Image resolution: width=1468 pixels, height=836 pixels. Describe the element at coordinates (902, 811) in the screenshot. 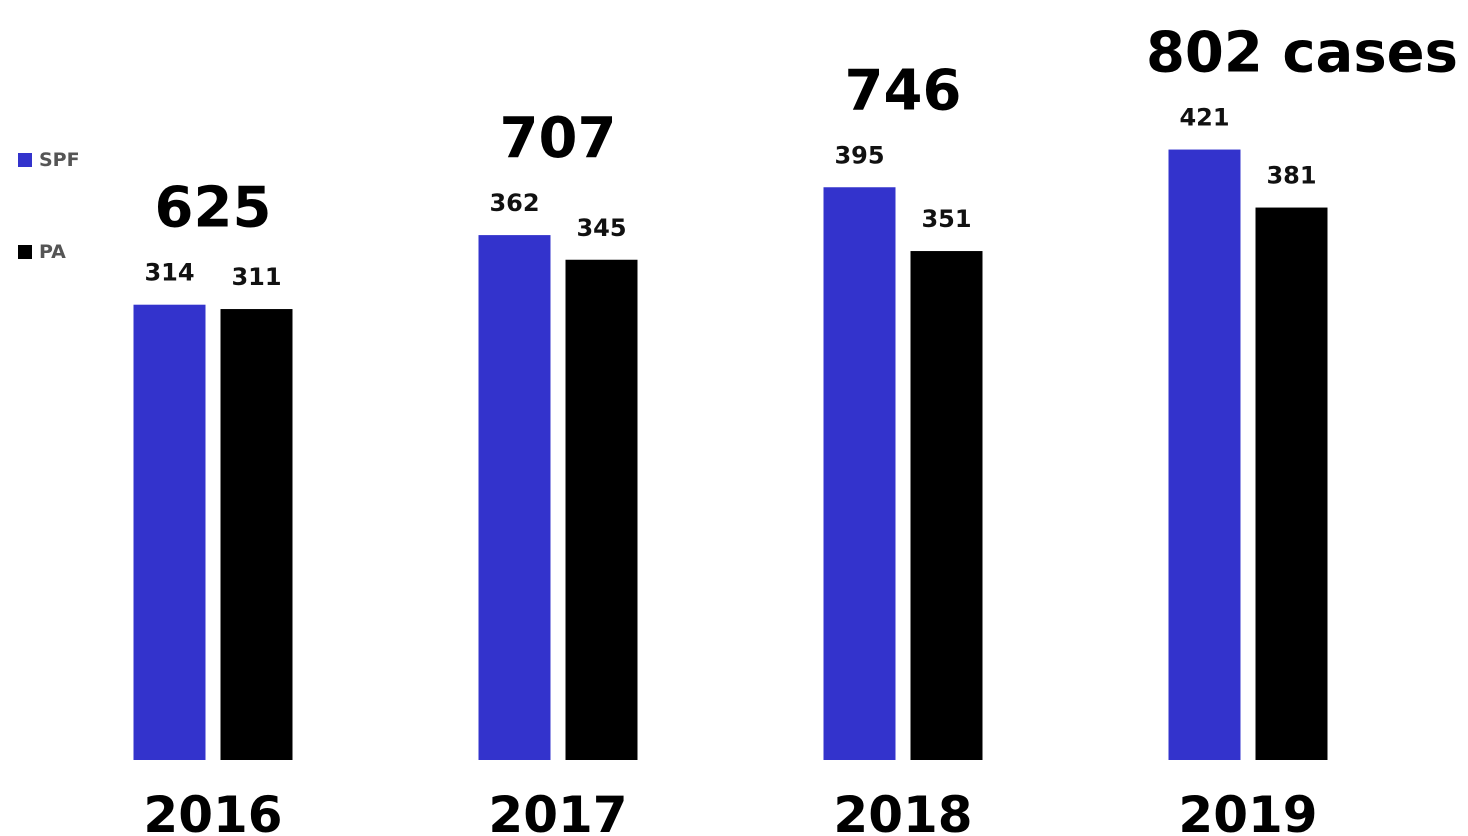

I see `category-label-2018: 2018` at that location.